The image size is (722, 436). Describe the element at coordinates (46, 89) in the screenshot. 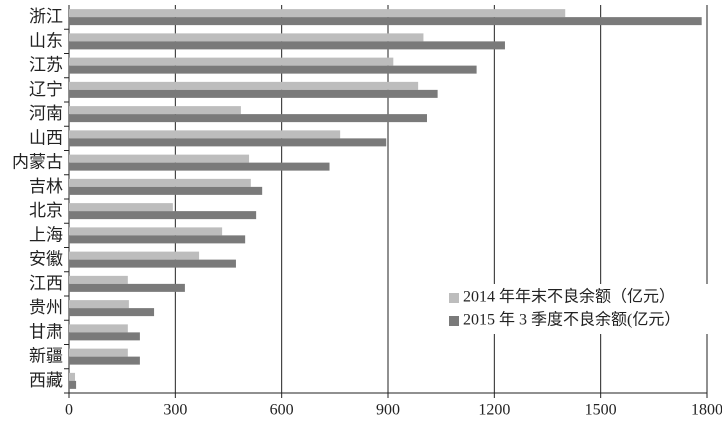

I see `y-tick-label: 辽宁` at that location.